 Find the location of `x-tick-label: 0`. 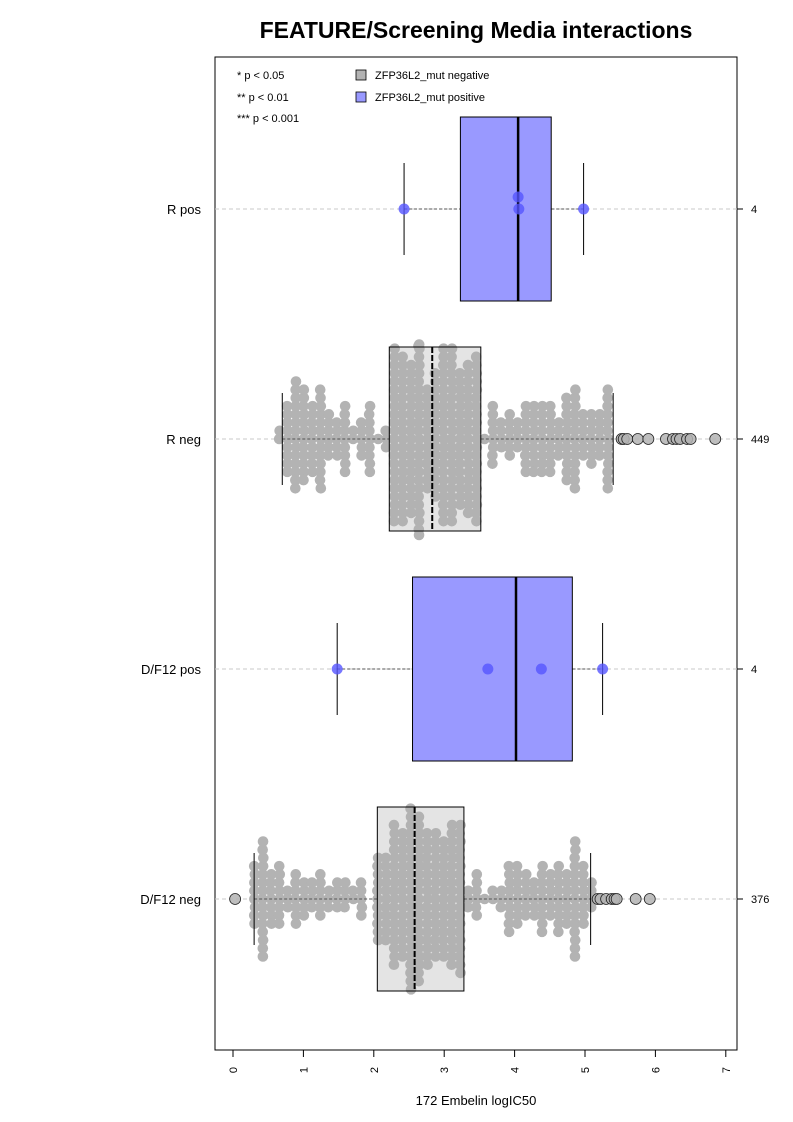

x-tick-label: 0 is located at coordinates (234, 1070).